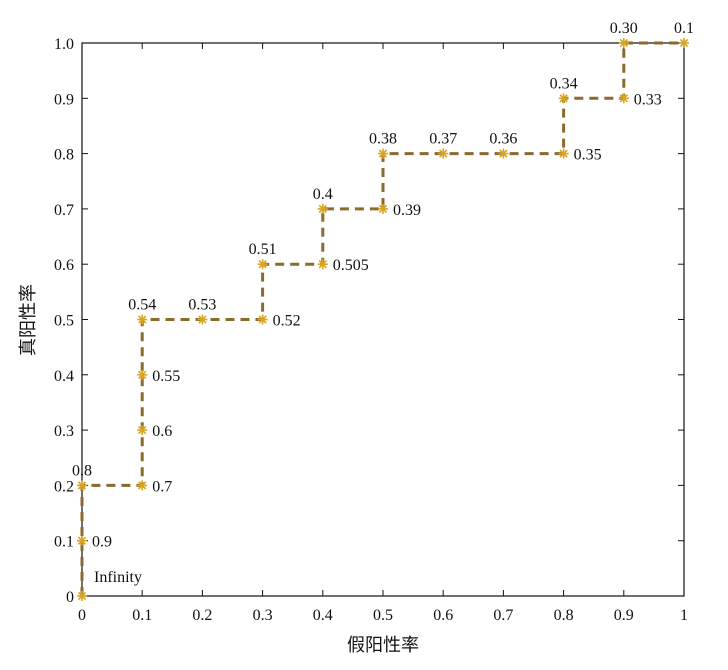 This screenshot has height=670, width=728. What do you see at coordinates (503, 615) in the screenshot?
I see `x-tick-label: 0.7` at bounding box center [503, 615].